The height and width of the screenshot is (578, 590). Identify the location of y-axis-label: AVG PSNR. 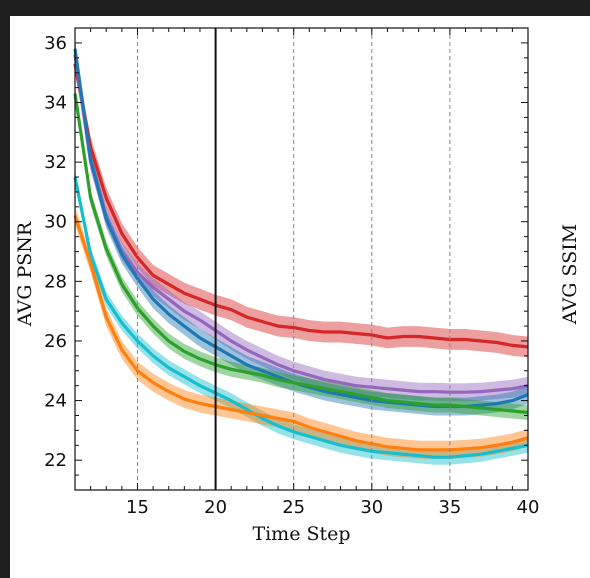
(25, 274).